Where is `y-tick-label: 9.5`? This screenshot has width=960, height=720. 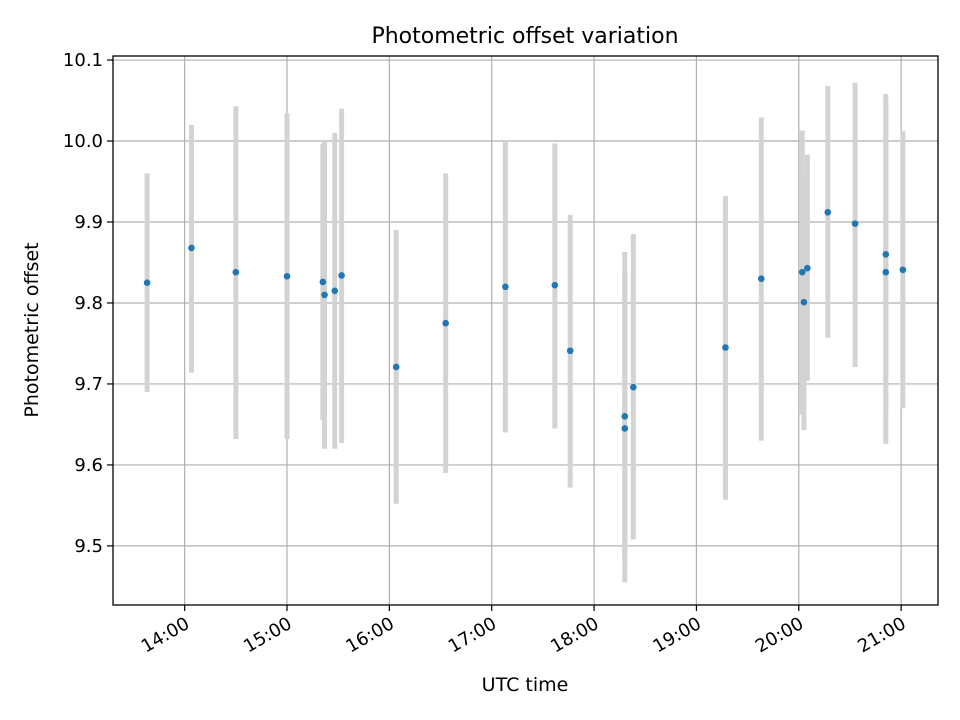
y-tick-label: 9.5 is located at coordinates (88, 546).